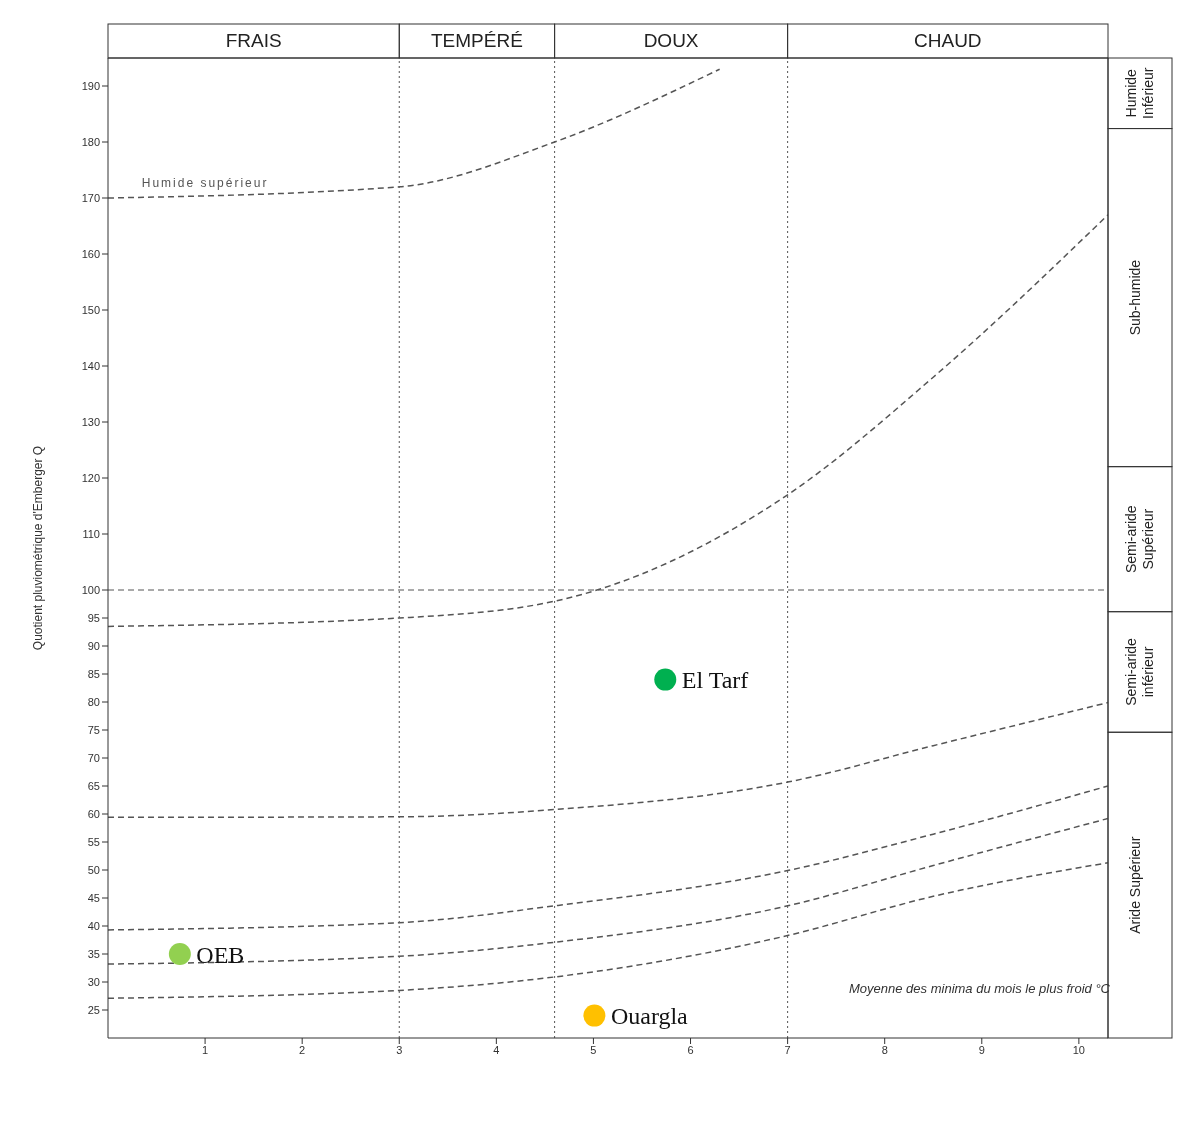 This screenshot has height=1148, width=1198. Describe the element at coordinates (253, 40) in the screenshot. I see `text: FRAIS` at that location.